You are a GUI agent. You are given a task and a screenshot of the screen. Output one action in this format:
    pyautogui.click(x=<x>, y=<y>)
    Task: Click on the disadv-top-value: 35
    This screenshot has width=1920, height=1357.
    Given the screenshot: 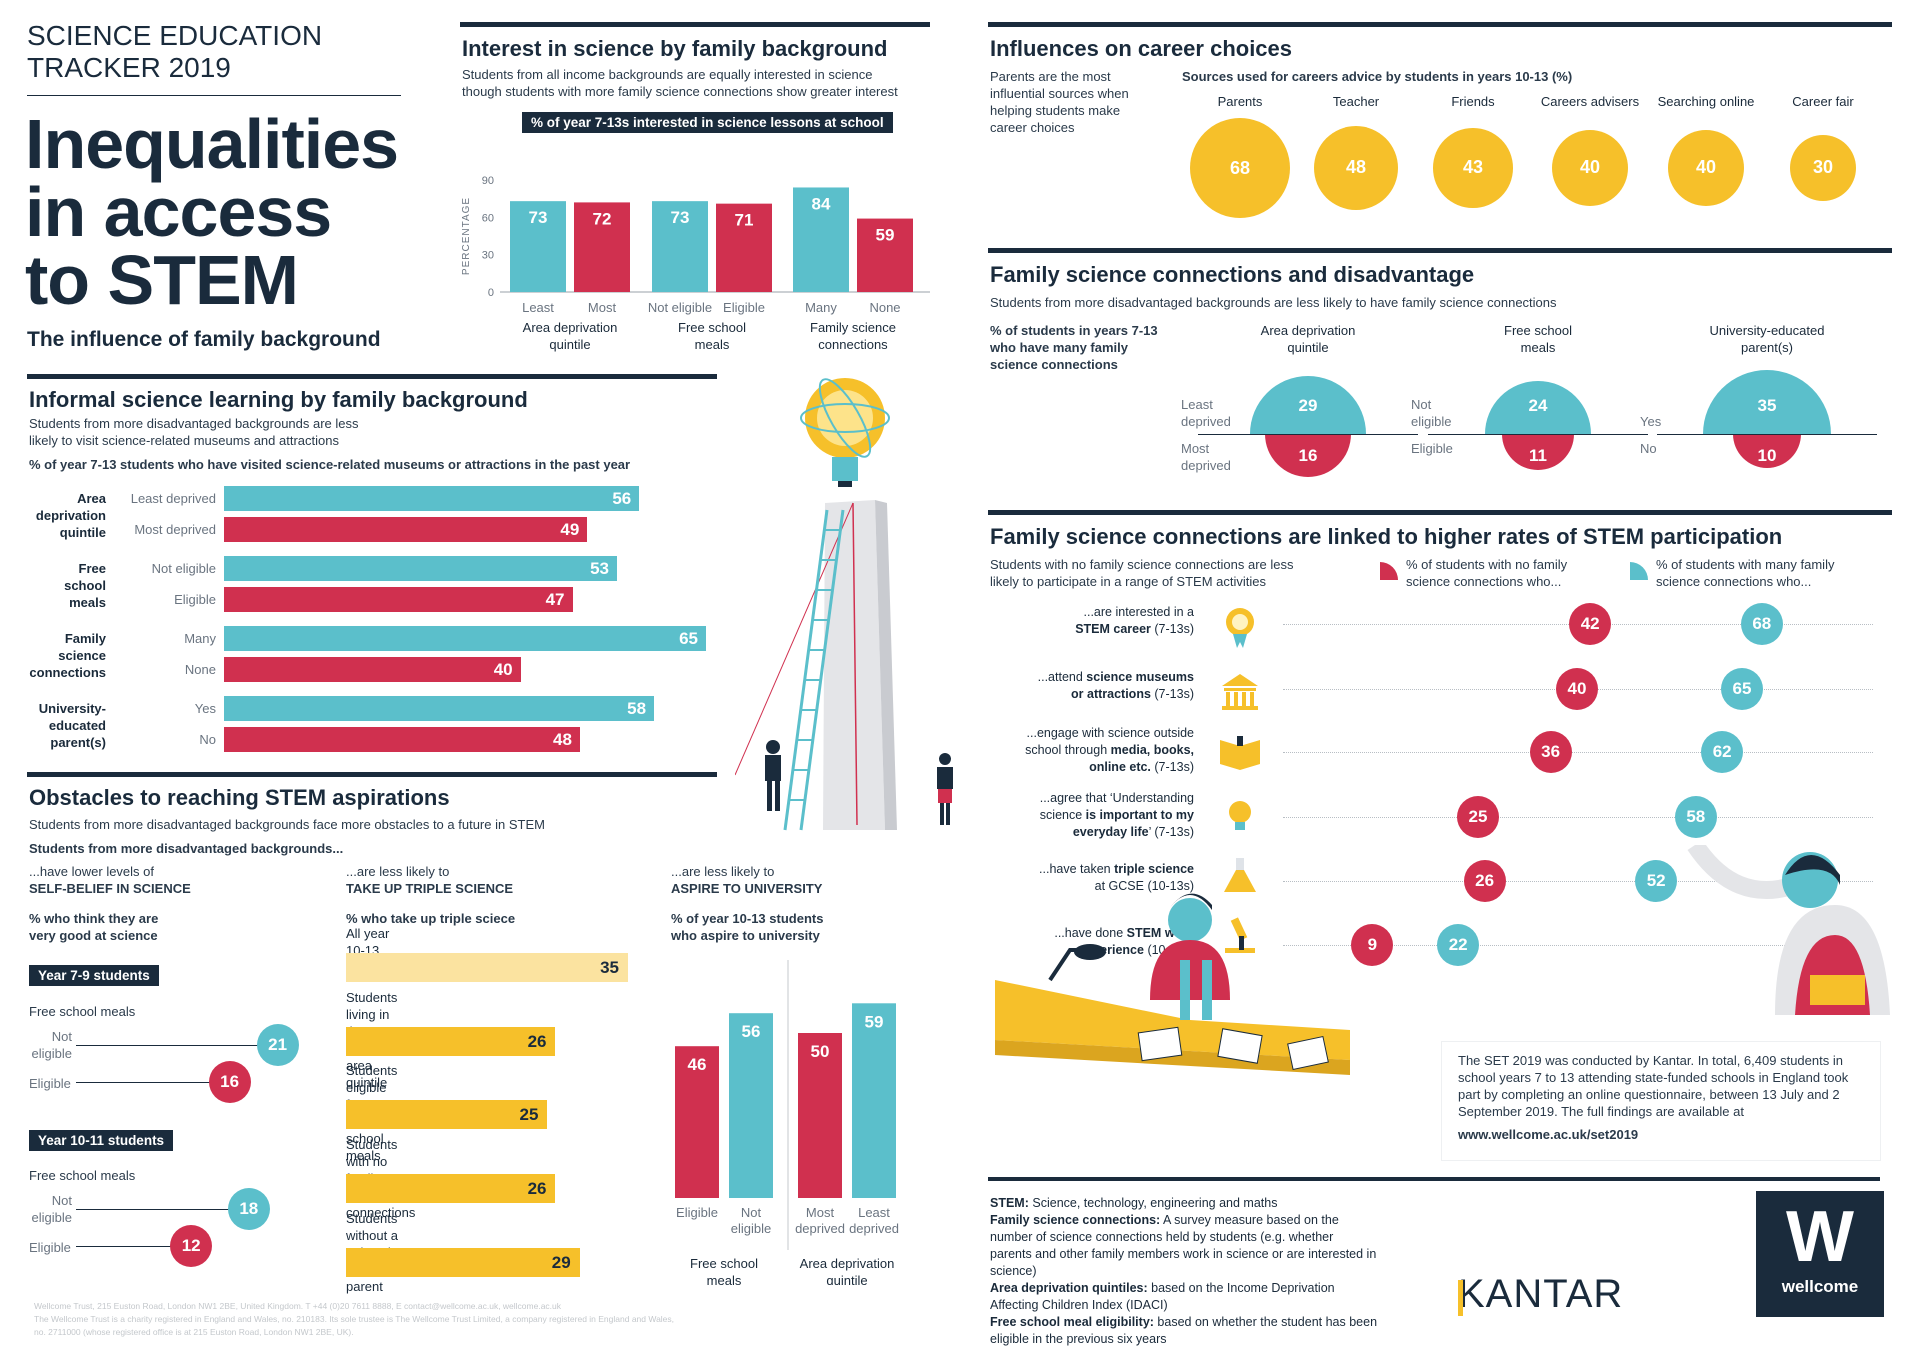 What is the action you would take?
    pyautogui.click(x=1767, y=405)
    